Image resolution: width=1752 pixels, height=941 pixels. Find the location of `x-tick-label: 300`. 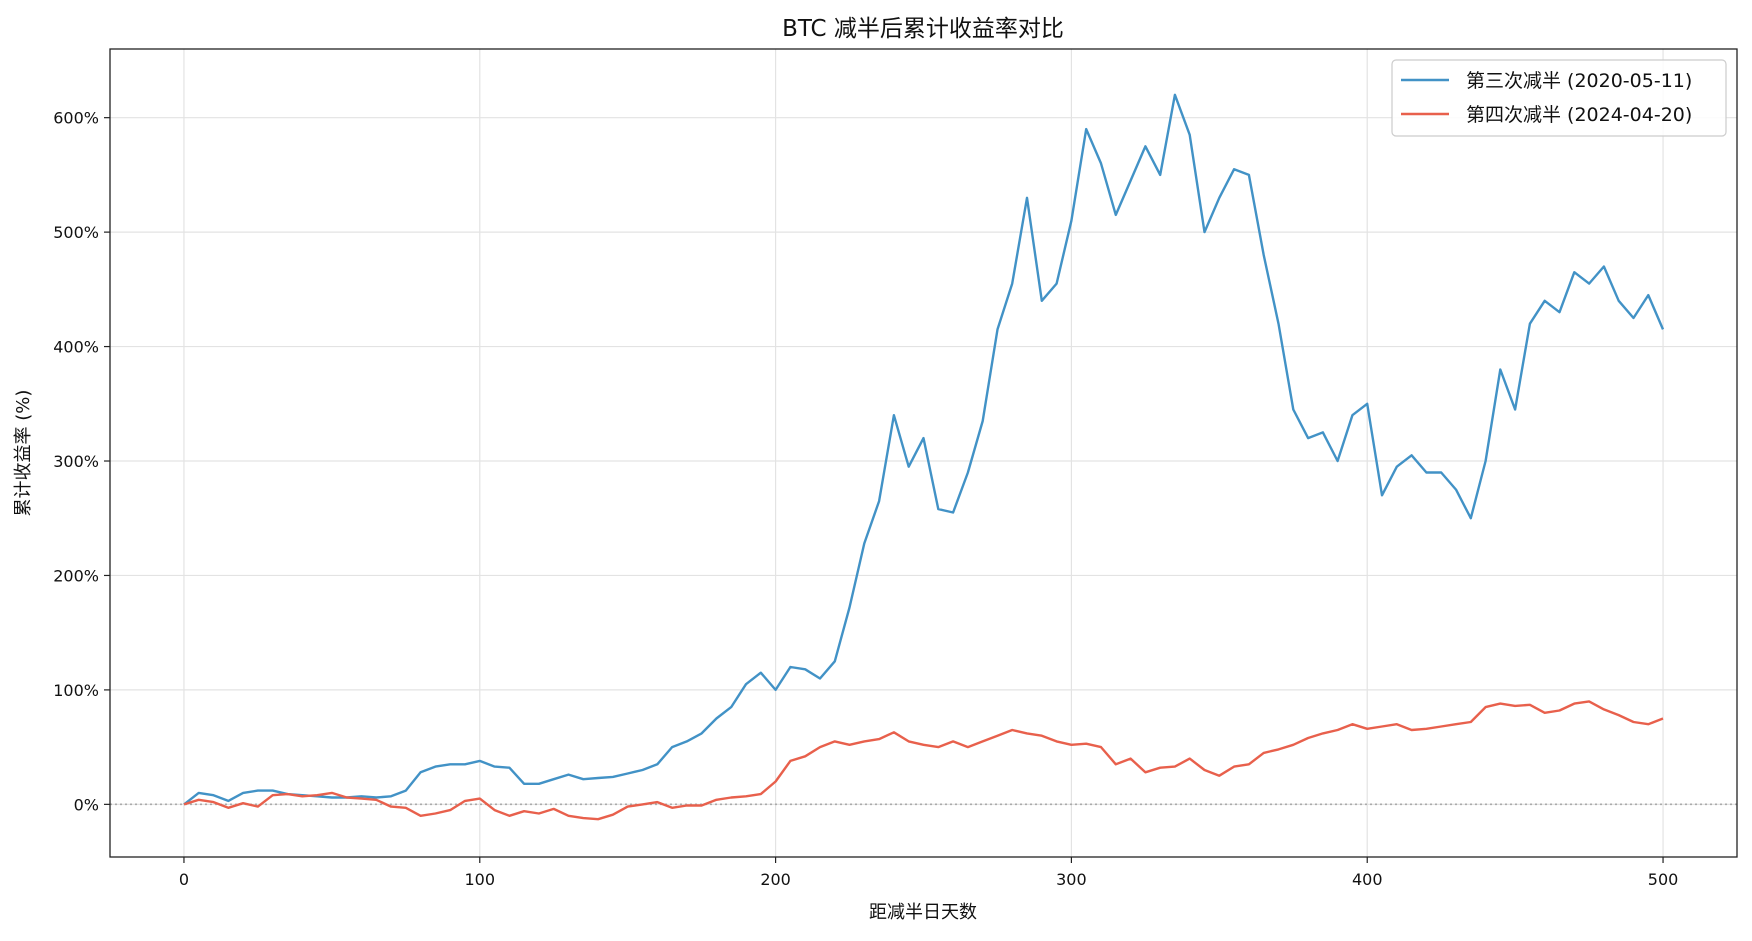

x-tick-label: 300 is located at coordinates (1071, 879).